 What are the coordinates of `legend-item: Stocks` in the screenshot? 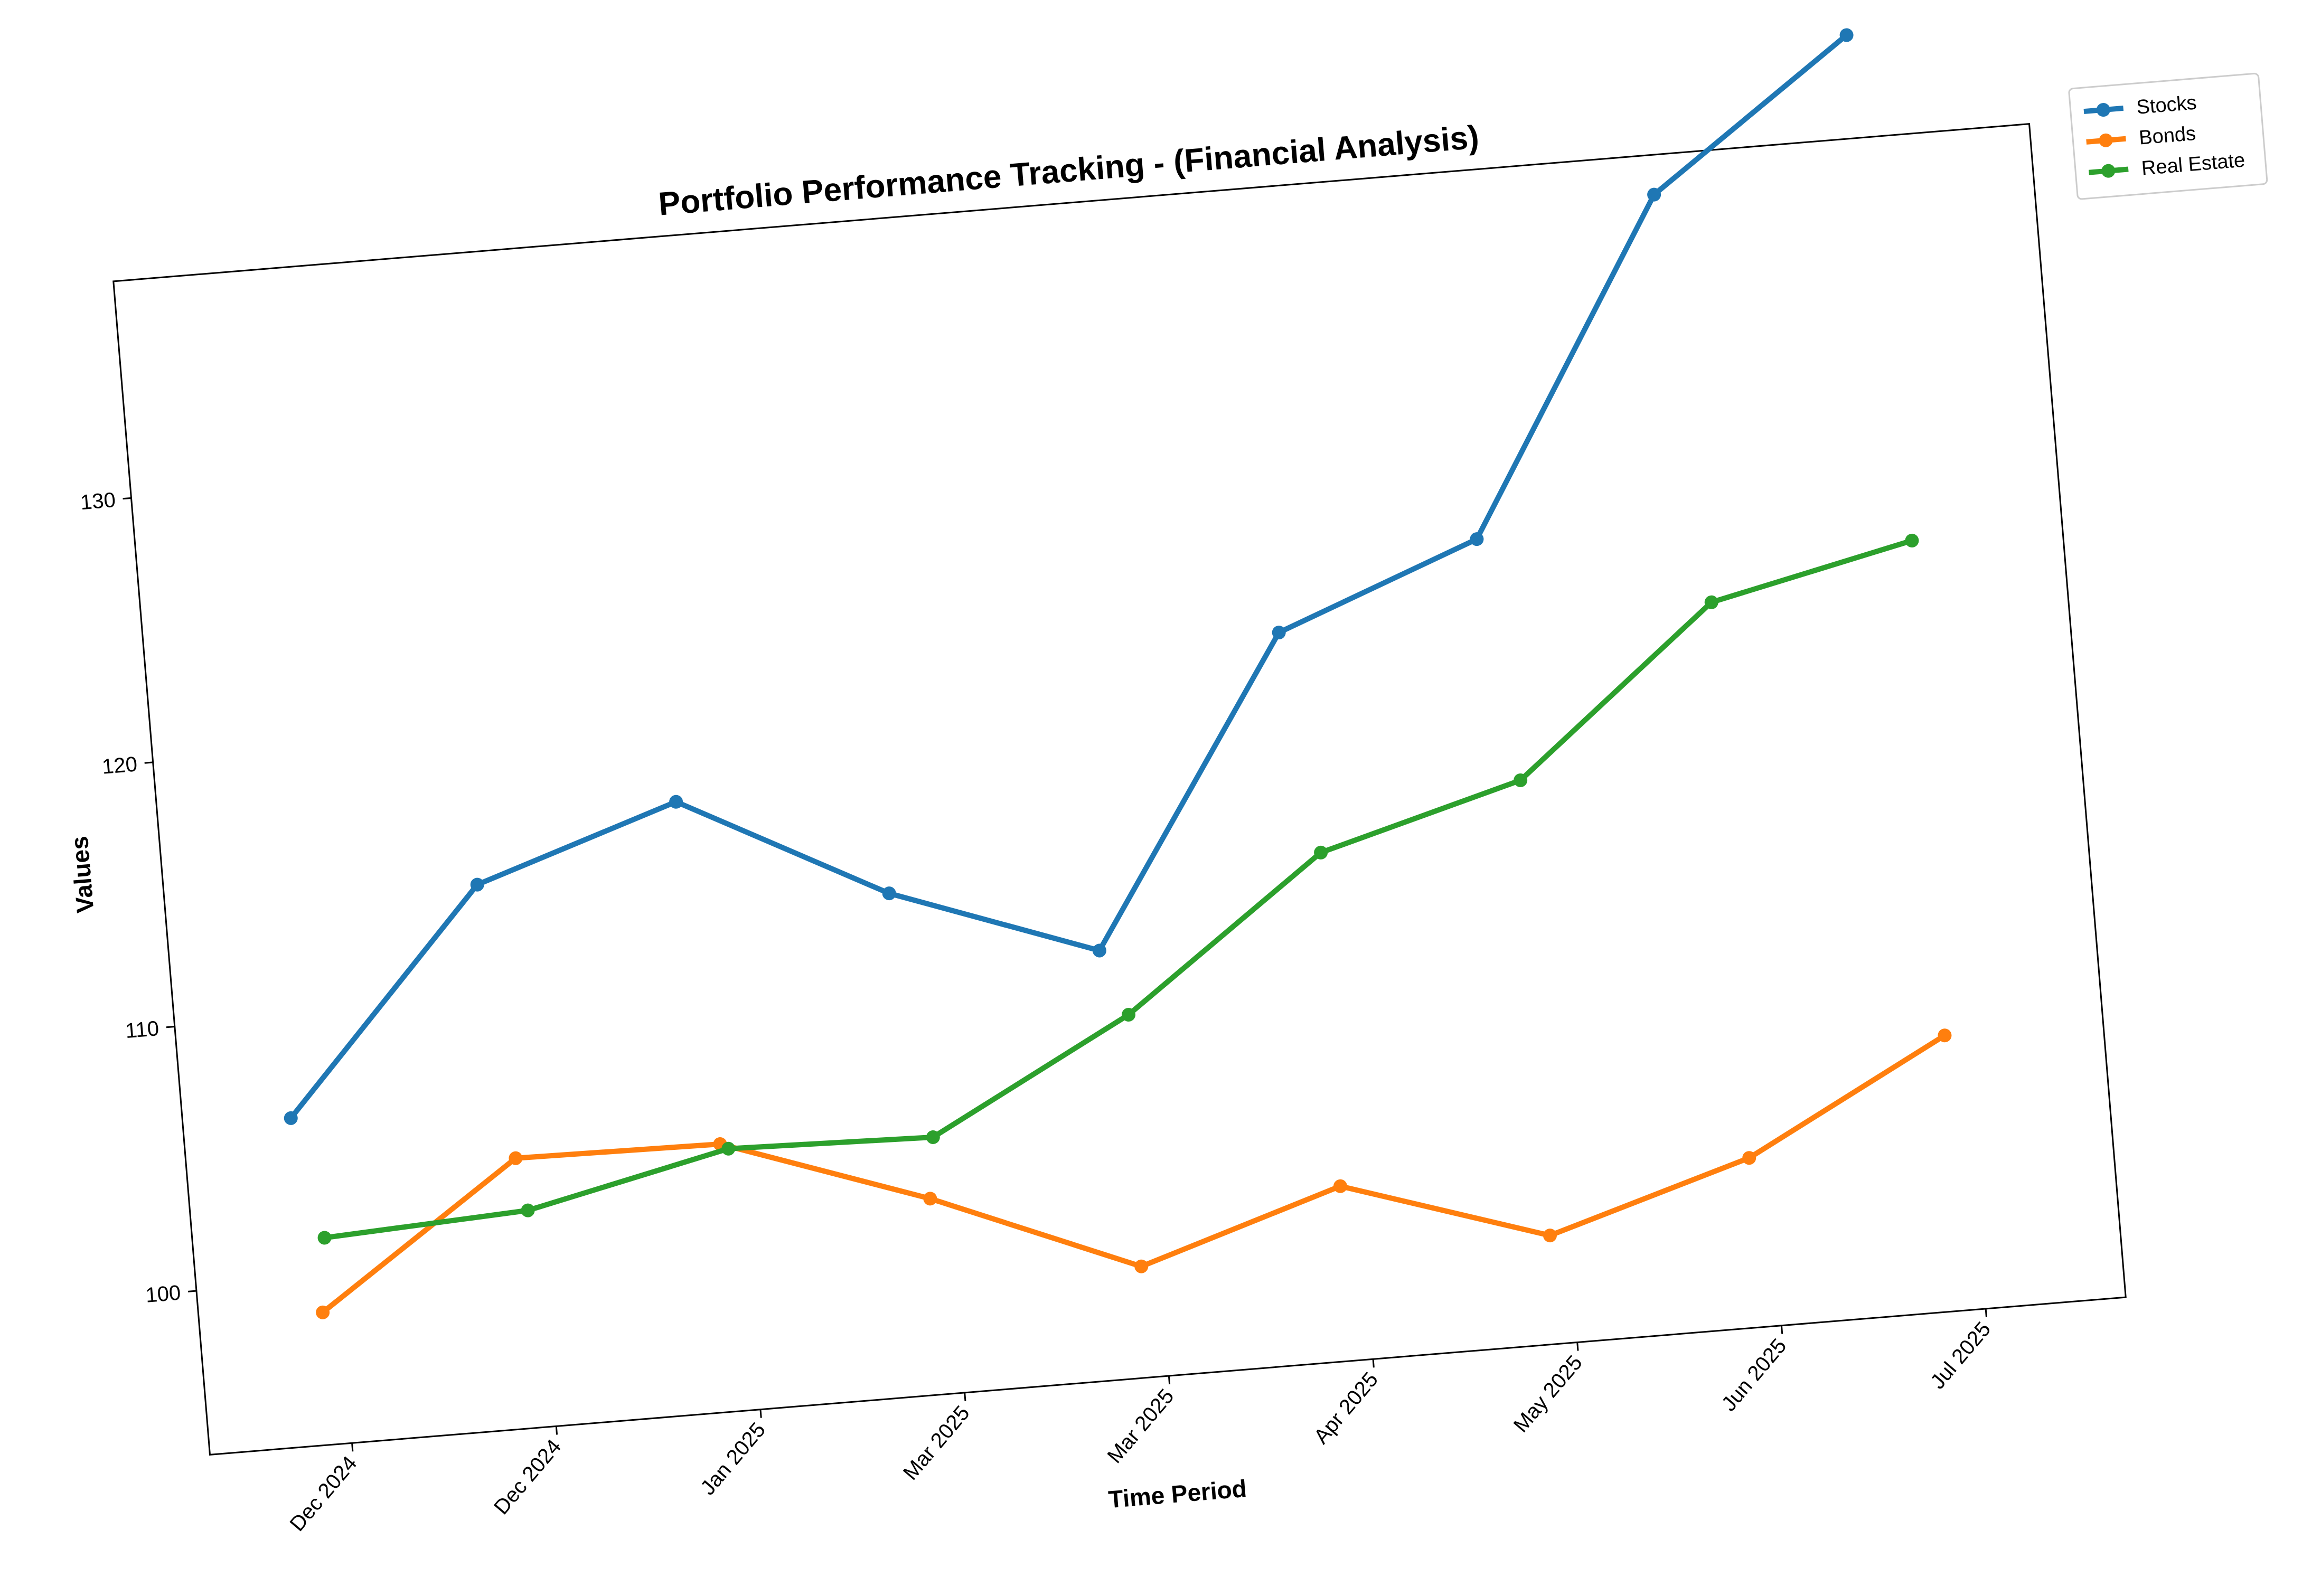 It's located at (2140, 105).